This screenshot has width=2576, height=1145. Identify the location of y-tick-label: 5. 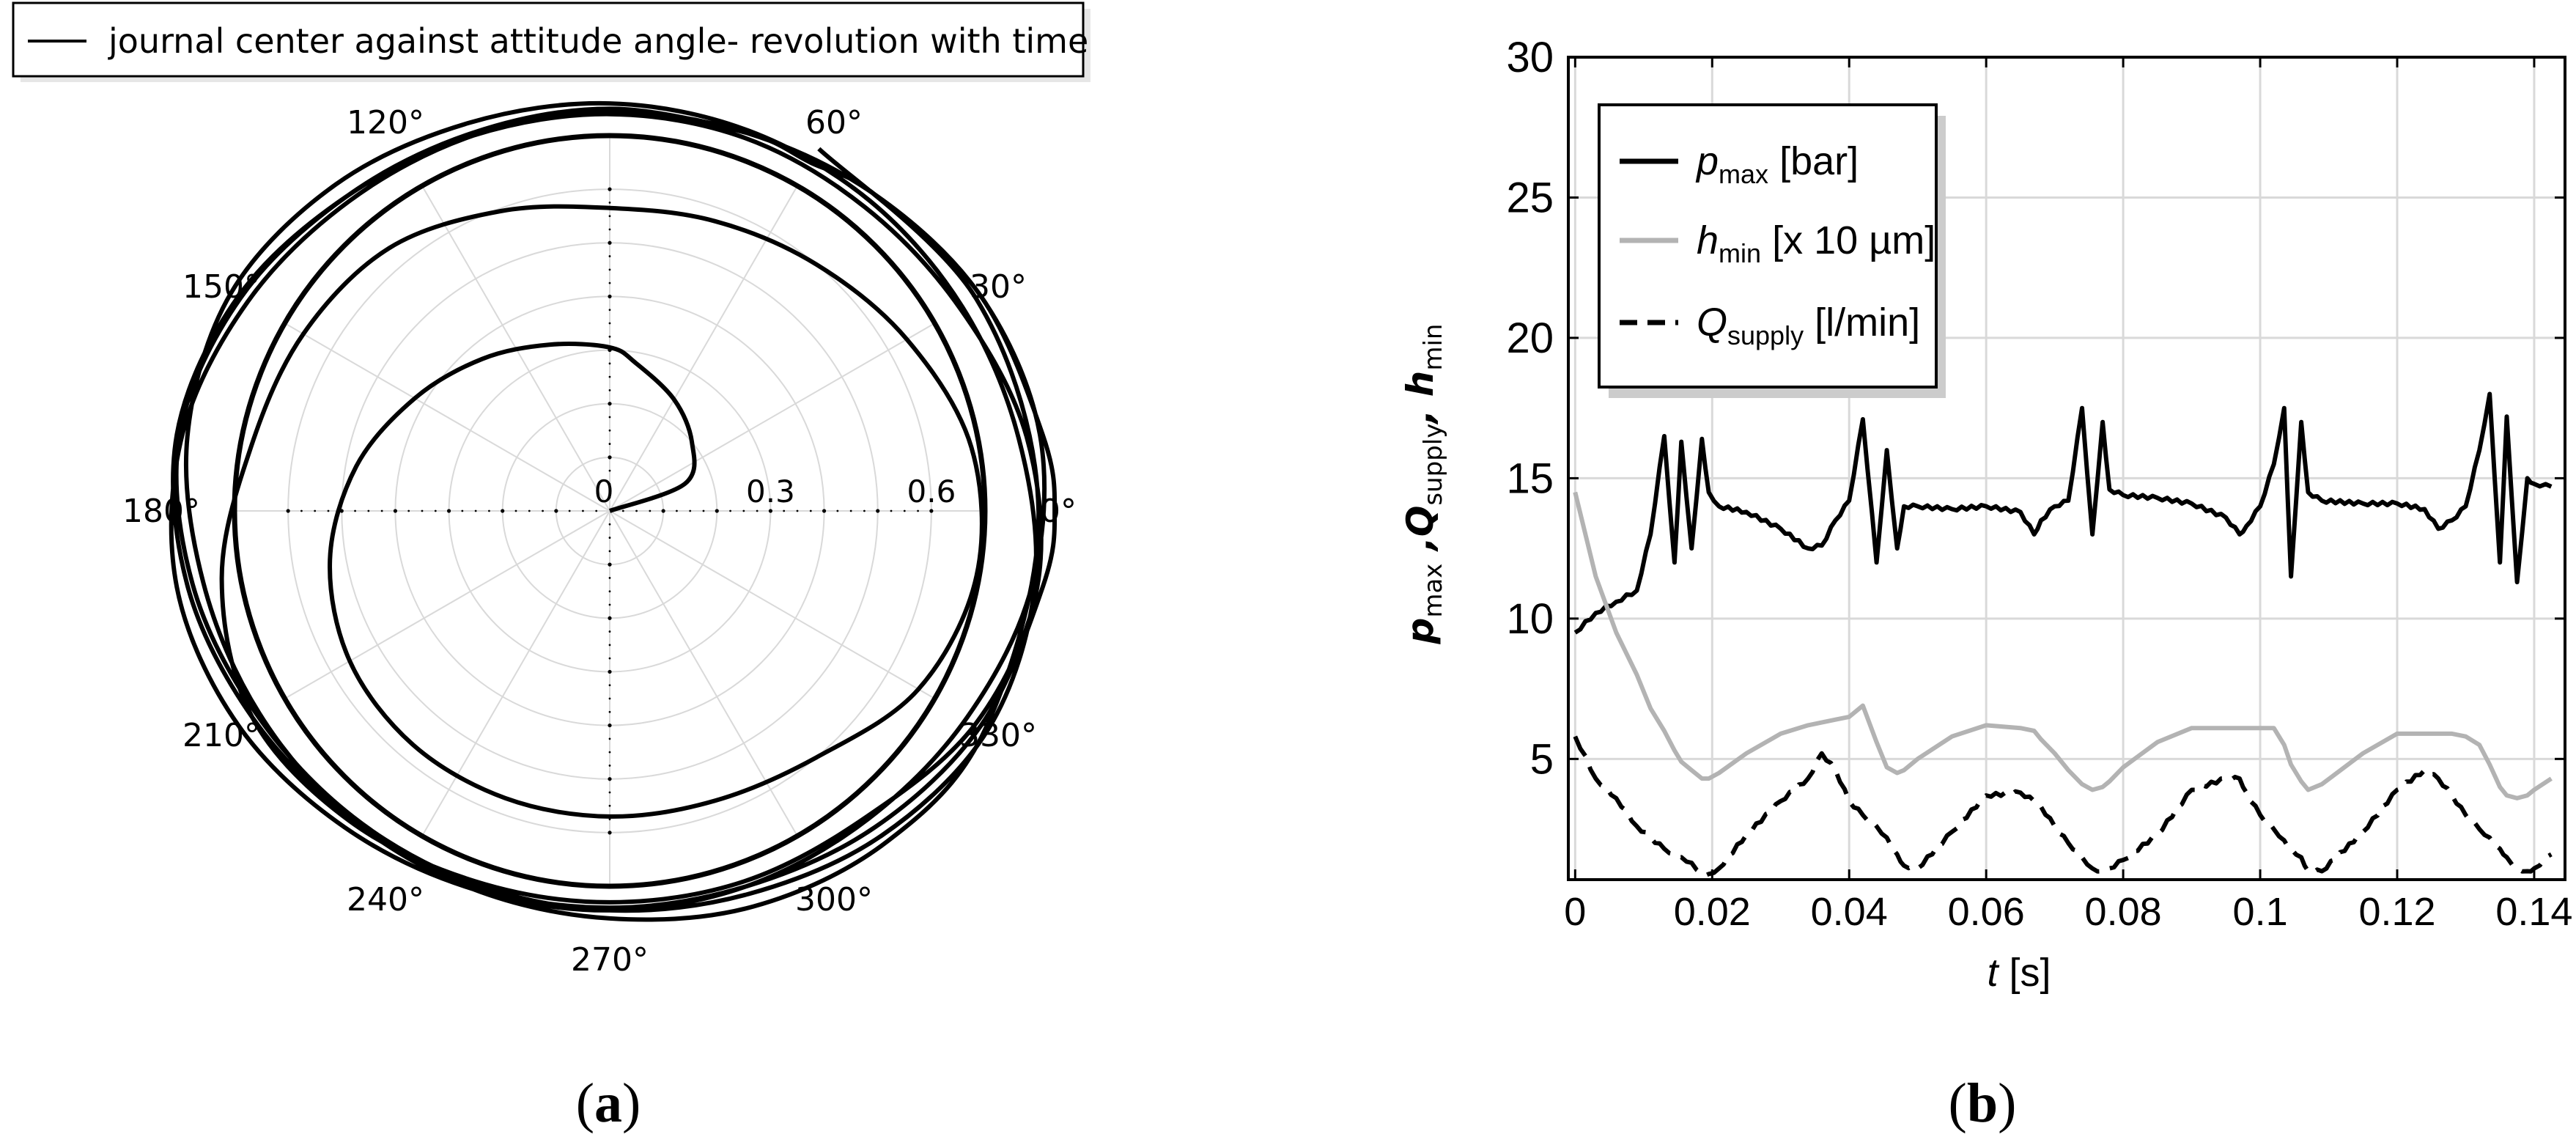
(1542, 759).